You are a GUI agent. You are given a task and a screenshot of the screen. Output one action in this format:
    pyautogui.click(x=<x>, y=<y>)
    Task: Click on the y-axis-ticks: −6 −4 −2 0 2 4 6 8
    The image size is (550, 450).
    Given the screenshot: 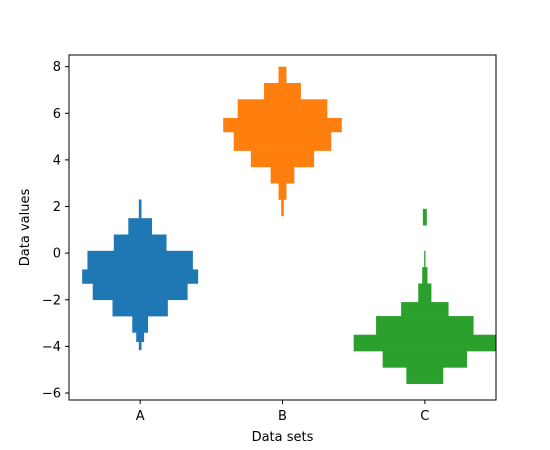 What is the action you would take?
    pyautogui.click(x=55, y=231)
    